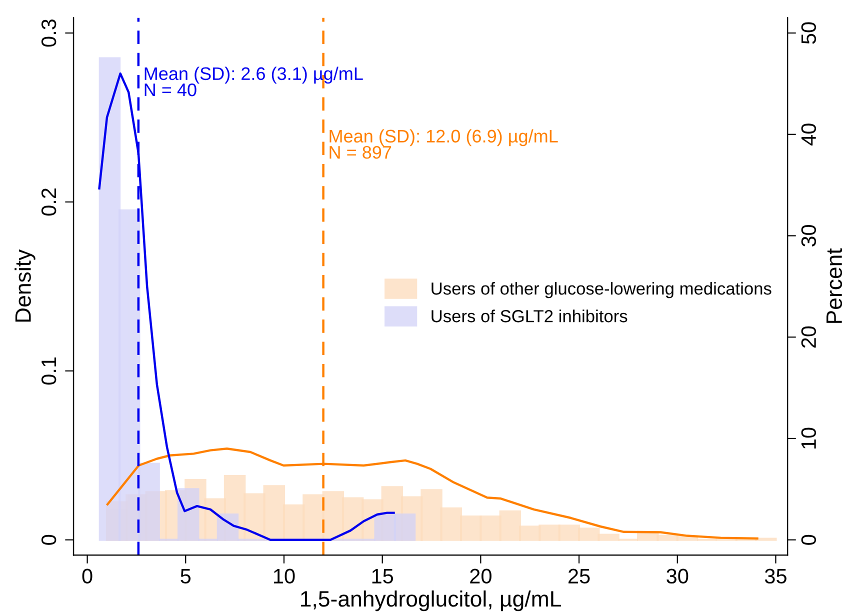 The width and height of the screenshot is (845, 614). What do you see at coordinates (431, 601) in the screenshot?
I see `x-axis-title: 1,5-anhydroglucitol, µg/mL` at bounding box center [431, 601].